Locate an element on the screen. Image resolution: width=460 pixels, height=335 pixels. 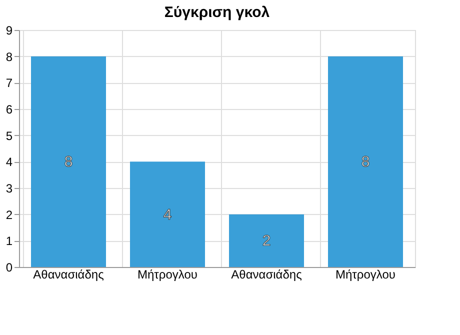
data-label: 4 is located at coordinates (167, 215).